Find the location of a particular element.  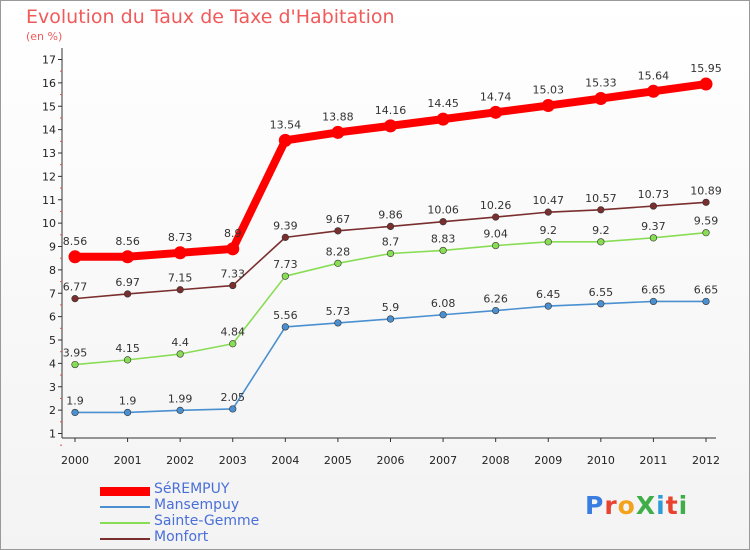

data-label: 9.67 is located at coordinates (338, 219).